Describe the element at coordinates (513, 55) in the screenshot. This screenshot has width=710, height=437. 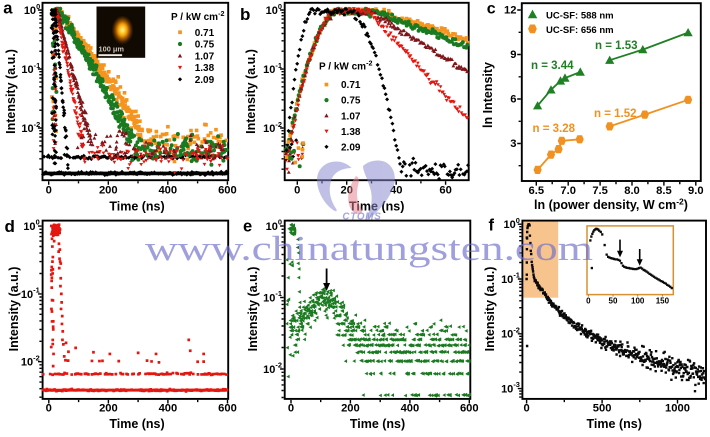
I see `svg-text: 9` at that location.